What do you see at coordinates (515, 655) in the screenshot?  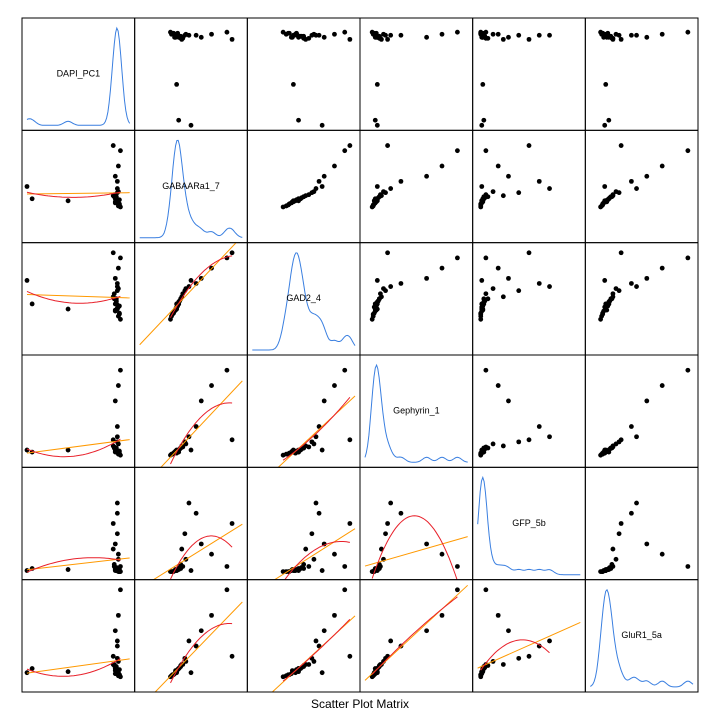 I see `smooth-fit` at bounding box center [515, 655].